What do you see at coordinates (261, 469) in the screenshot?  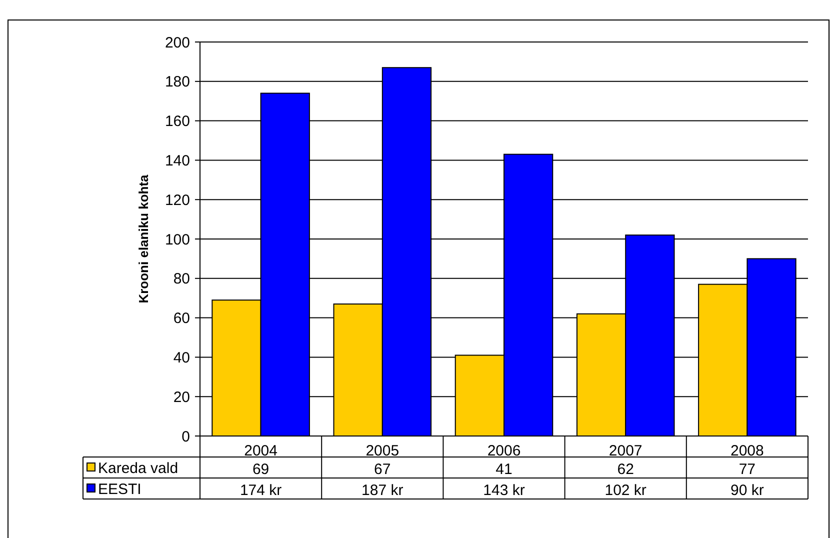 I see `data-label: 69` at bounding box center [261, 469].